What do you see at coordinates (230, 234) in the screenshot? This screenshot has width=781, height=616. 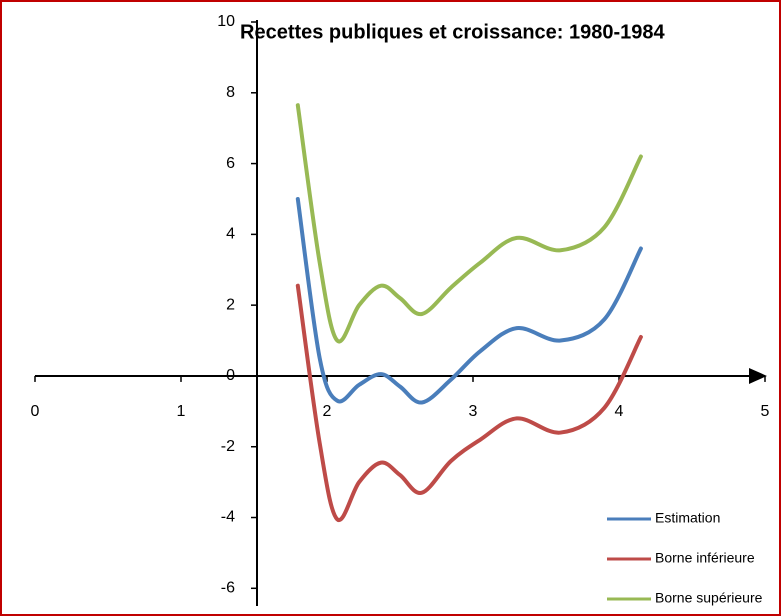 I see `y-tick-label: 4` at bounding box center [230, 234].